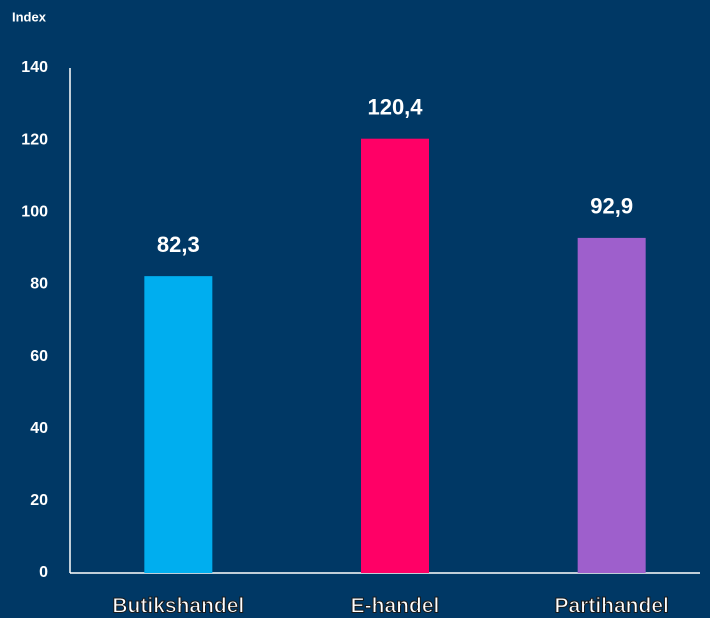 This screenshot has width=710, height=618. I want to click on y-tick-label: 140, so click(34, 67).